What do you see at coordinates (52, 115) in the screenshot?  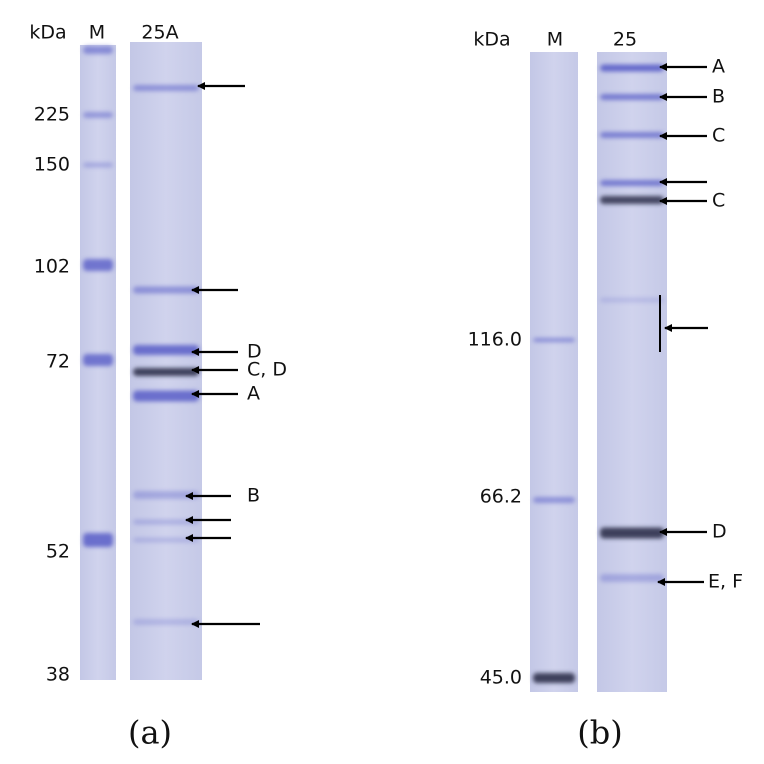 I see `marker-label: 225` at bounding box center [52, 115].